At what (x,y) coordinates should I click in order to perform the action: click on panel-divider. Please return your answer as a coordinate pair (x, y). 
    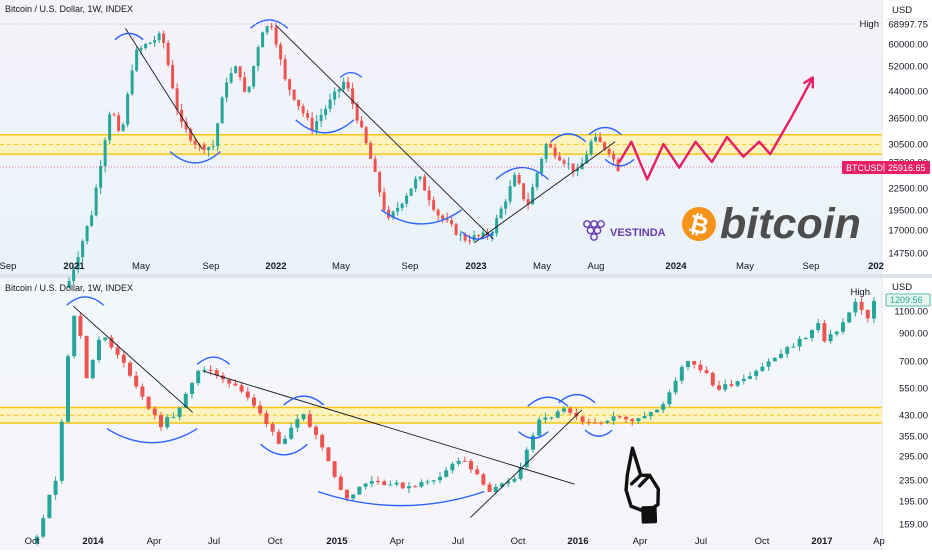
    Looking at the image, I should click on (466, 276).